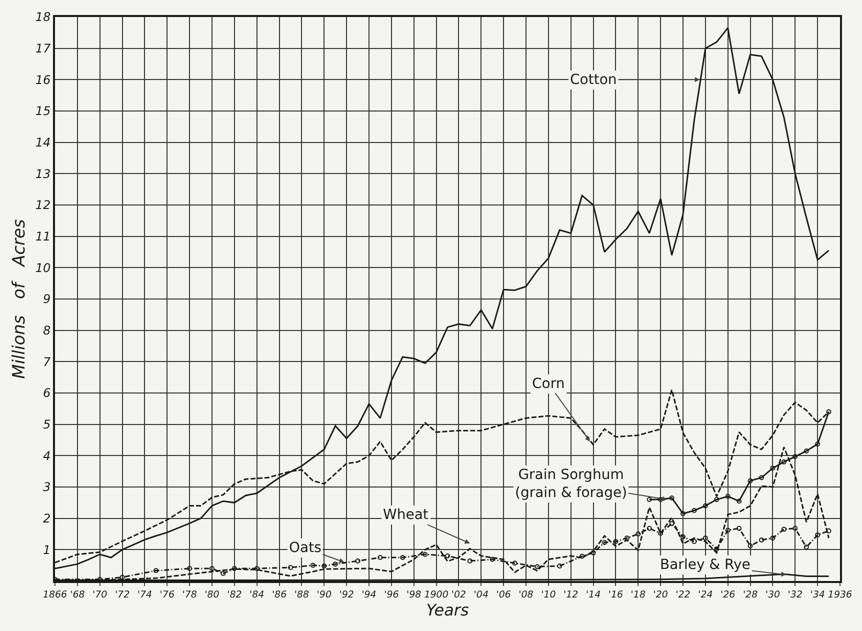 The width and height of the screenshot is (862, 631). I want to click on x-tick-label: '20, so click(660, 594).